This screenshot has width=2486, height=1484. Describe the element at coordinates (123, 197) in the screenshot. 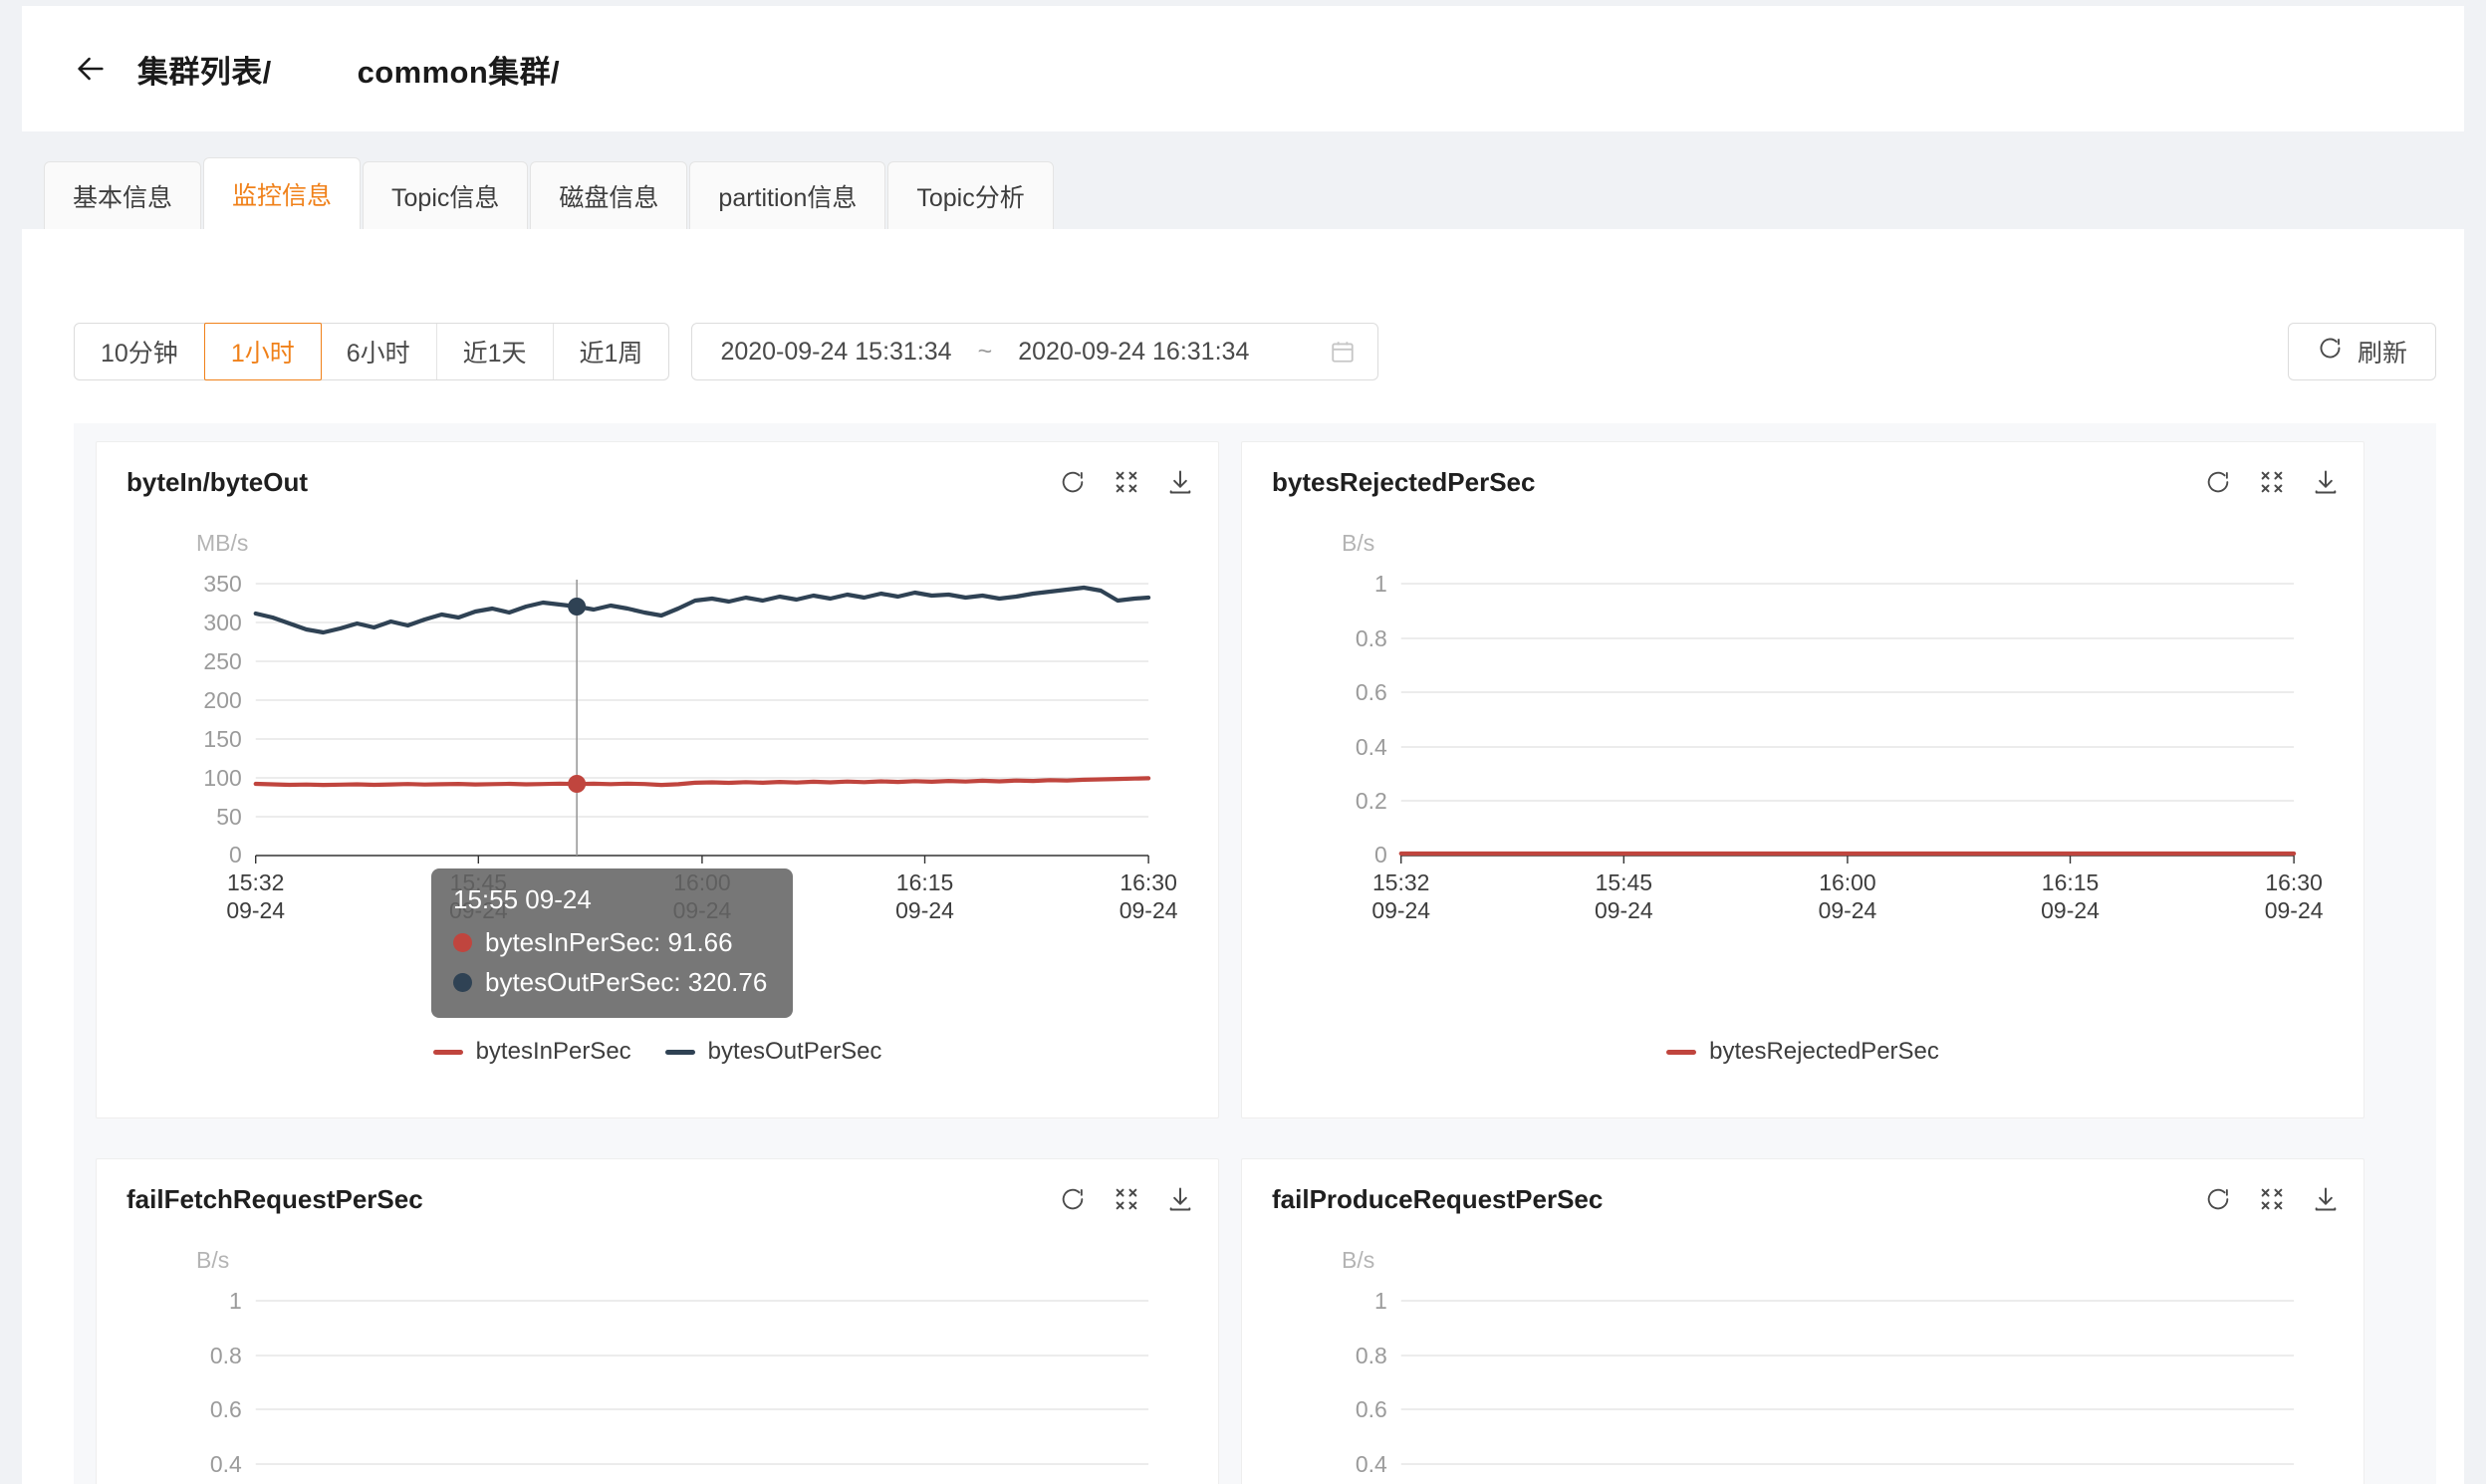

I see `tab-label: 基本信息` at that location.